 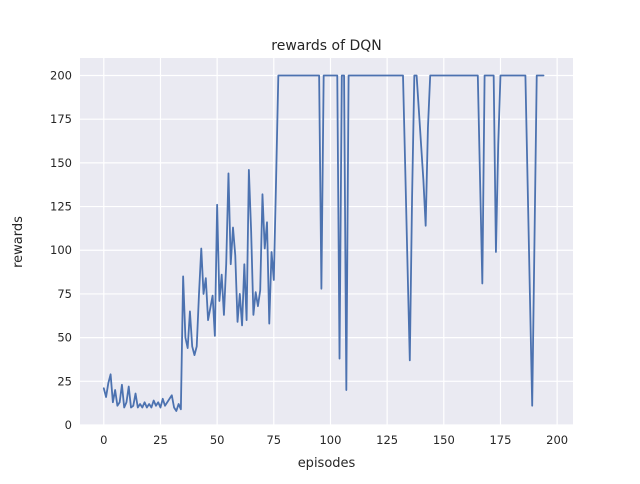 What do you see at coordinates (18, 242) in the screenshot?
I see `y-axis-label: rewards` at bounding box center [18, 242].